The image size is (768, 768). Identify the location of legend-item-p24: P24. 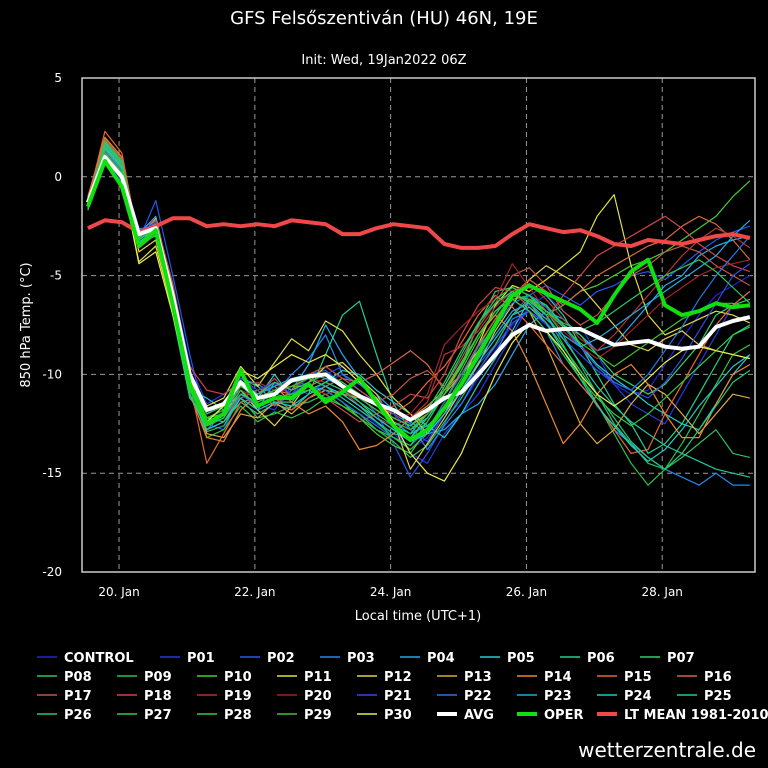
(624, 696).